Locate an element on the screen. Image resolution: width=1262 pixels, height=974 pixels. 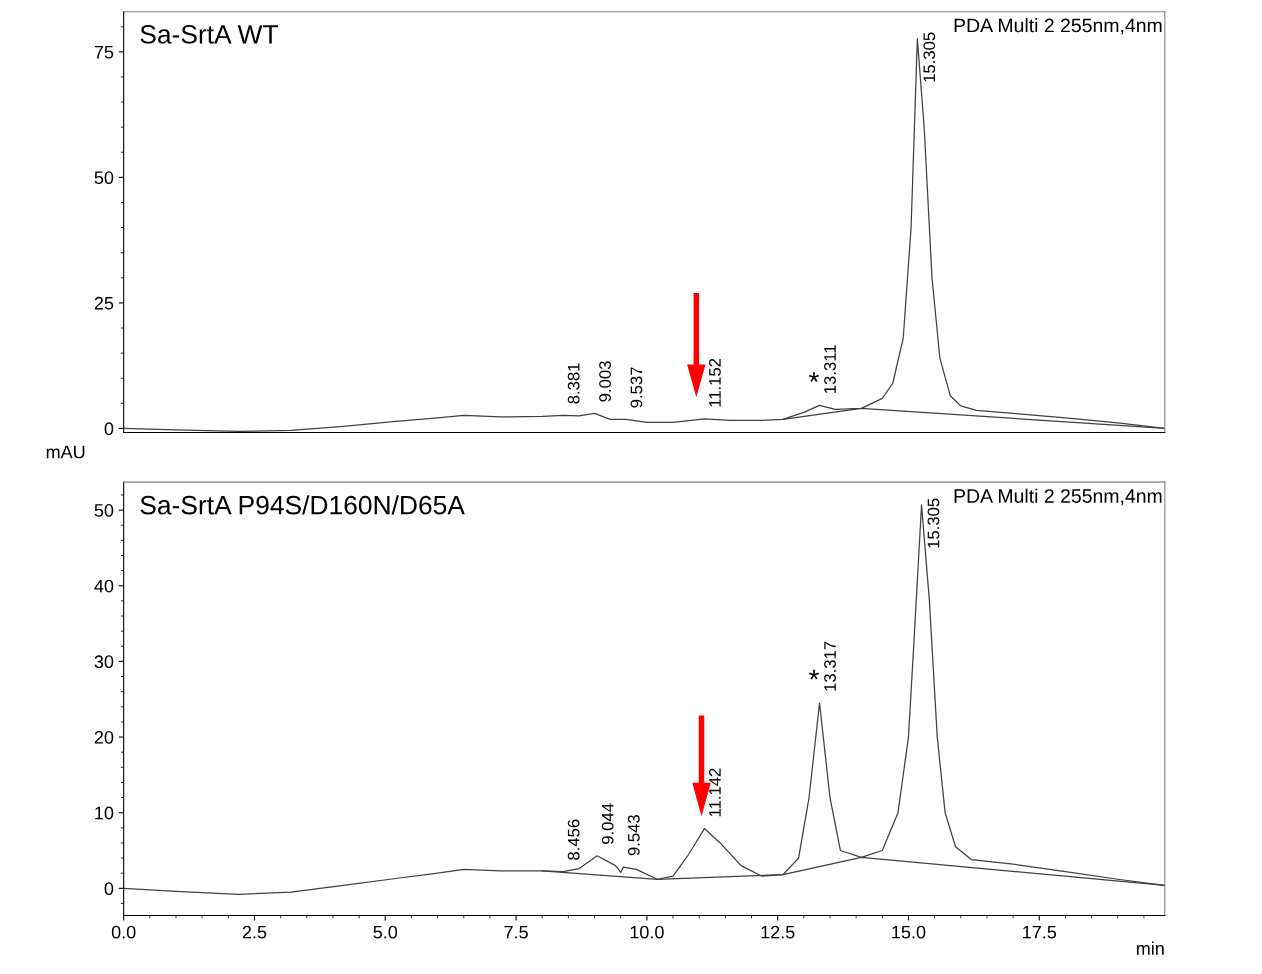
x-tick-label: 7.5 is located at coordinates (516, 932).